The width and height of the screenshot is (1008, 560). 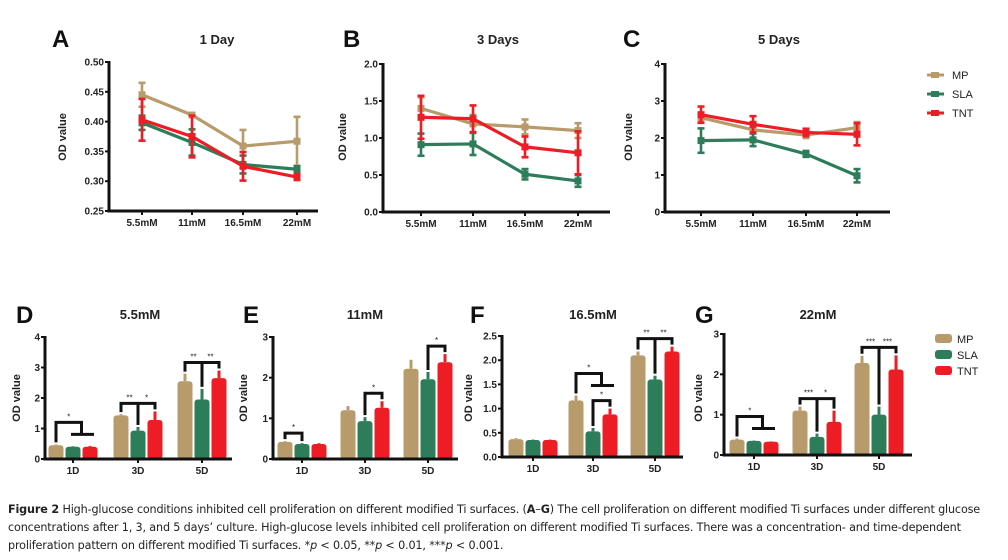 What do you see at coordinates (962, 95) in the screenshot?
I see `legend-label-sla: SLA` at bounding box center [962, 95].